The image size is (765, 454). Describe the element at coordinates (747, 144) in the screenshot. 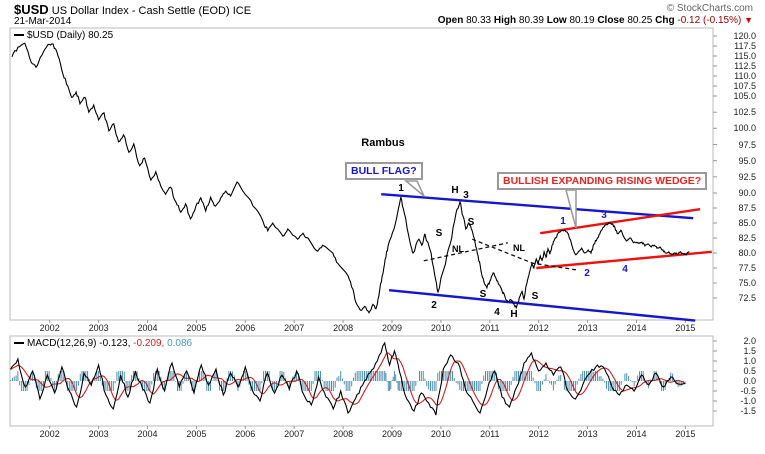

I see `price-y-axis-label: 97.5` at that location.